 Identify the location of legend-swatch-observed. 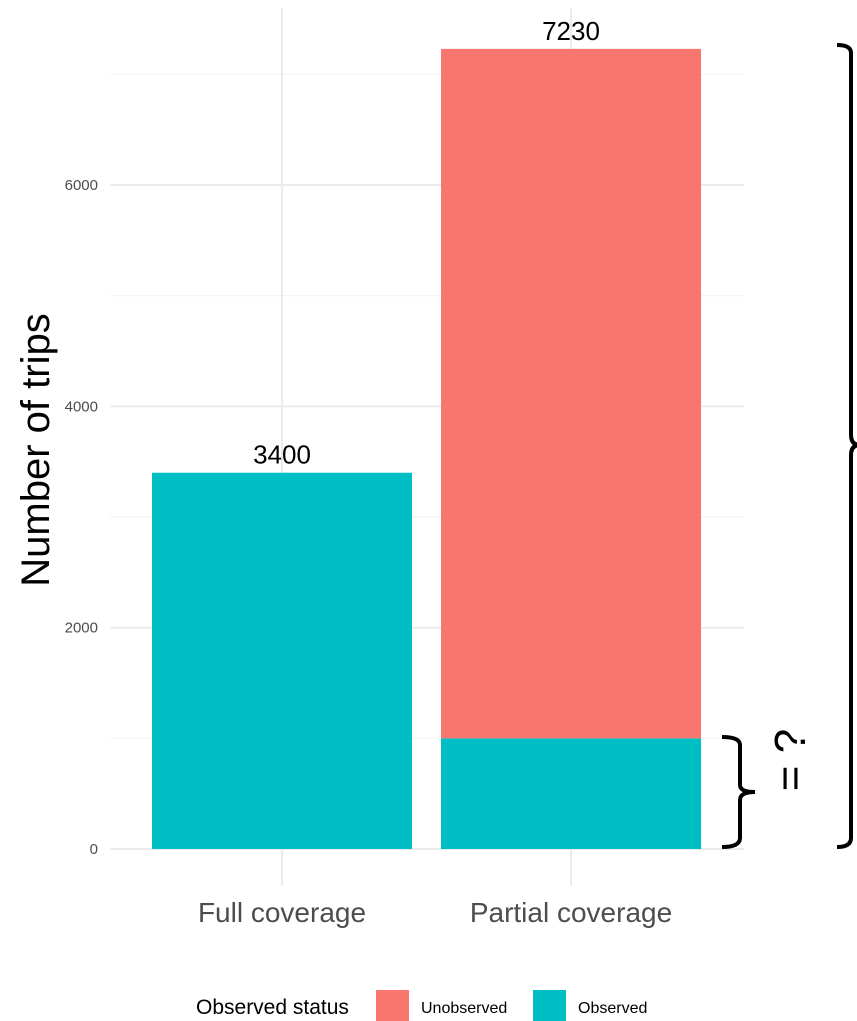
(549, 1005).